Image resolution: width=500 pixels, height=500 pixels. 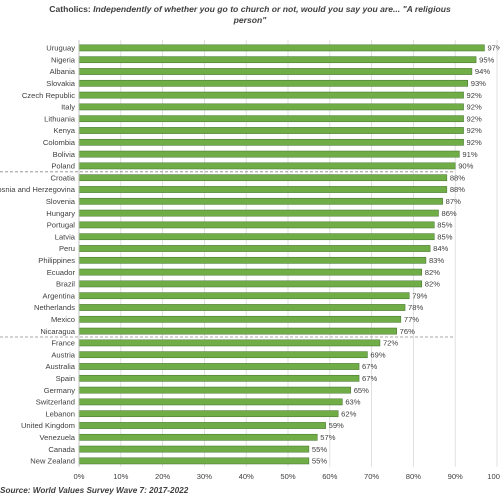 I want to click on value-label: 78%, so click(x=415, y=307).